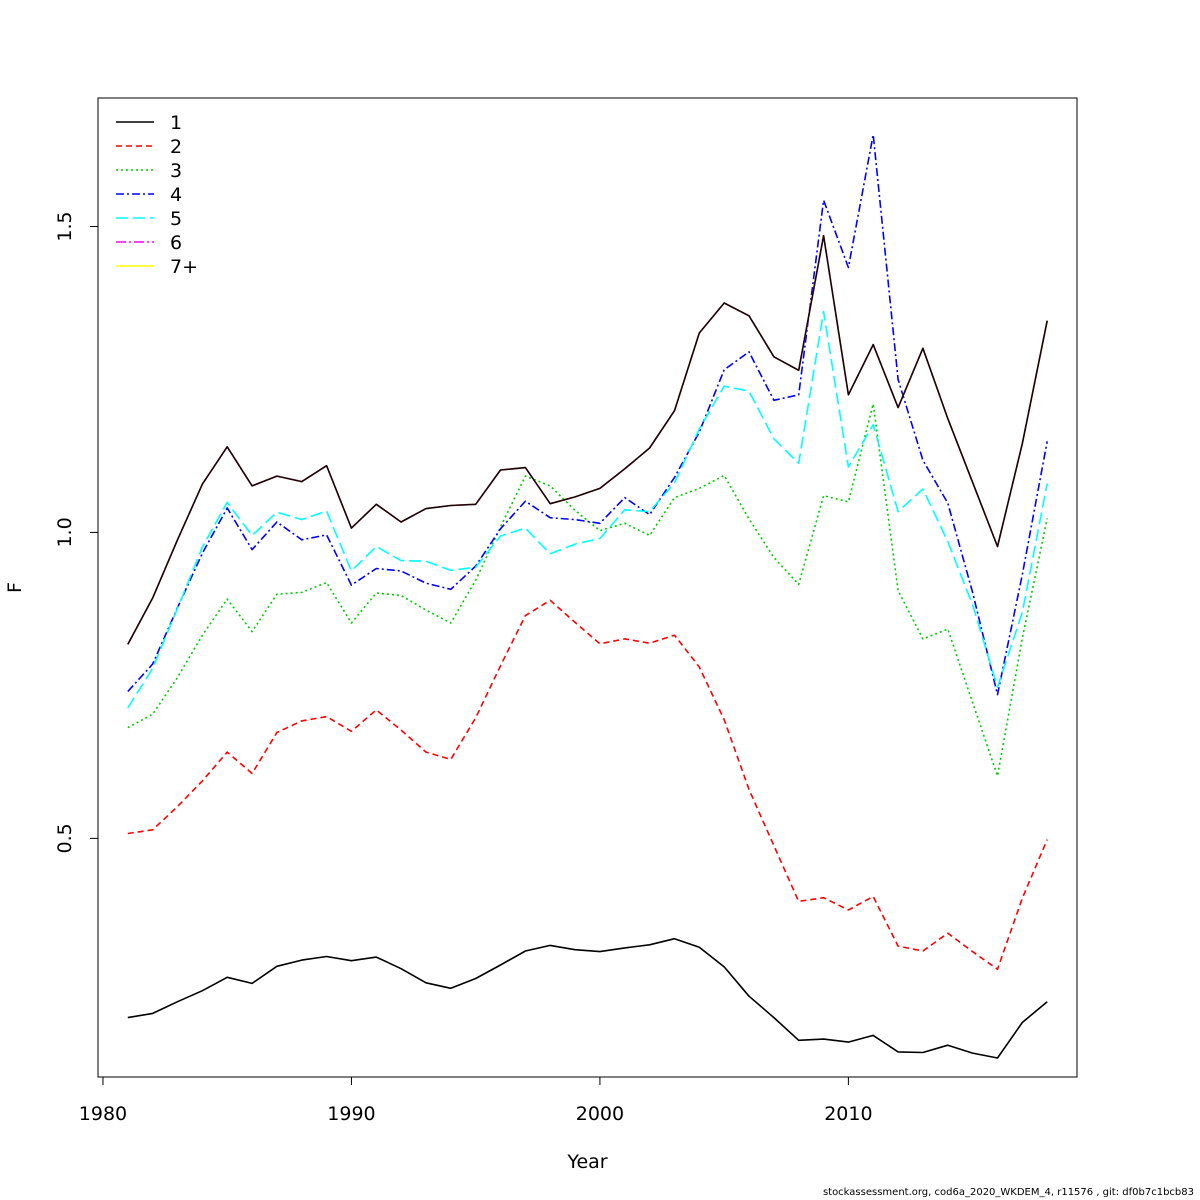  What do you see at coordinates (176, 219) in the screenshot?
I see `legend-label: 5` at bounding box center [176, 219].